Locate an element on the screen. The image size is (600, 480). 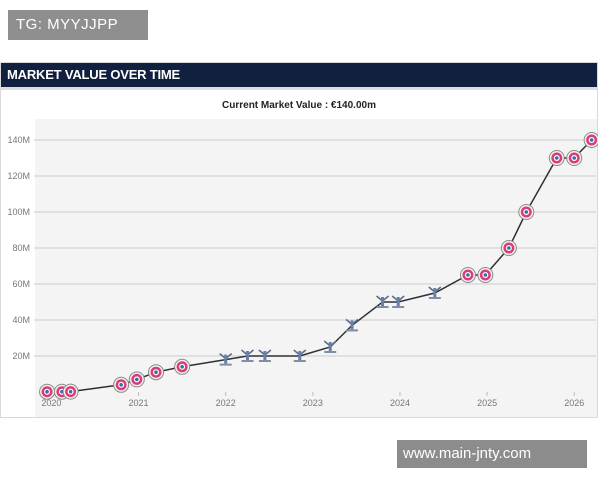
x-tick-label: 2022 is located at coordinates (226, 403).